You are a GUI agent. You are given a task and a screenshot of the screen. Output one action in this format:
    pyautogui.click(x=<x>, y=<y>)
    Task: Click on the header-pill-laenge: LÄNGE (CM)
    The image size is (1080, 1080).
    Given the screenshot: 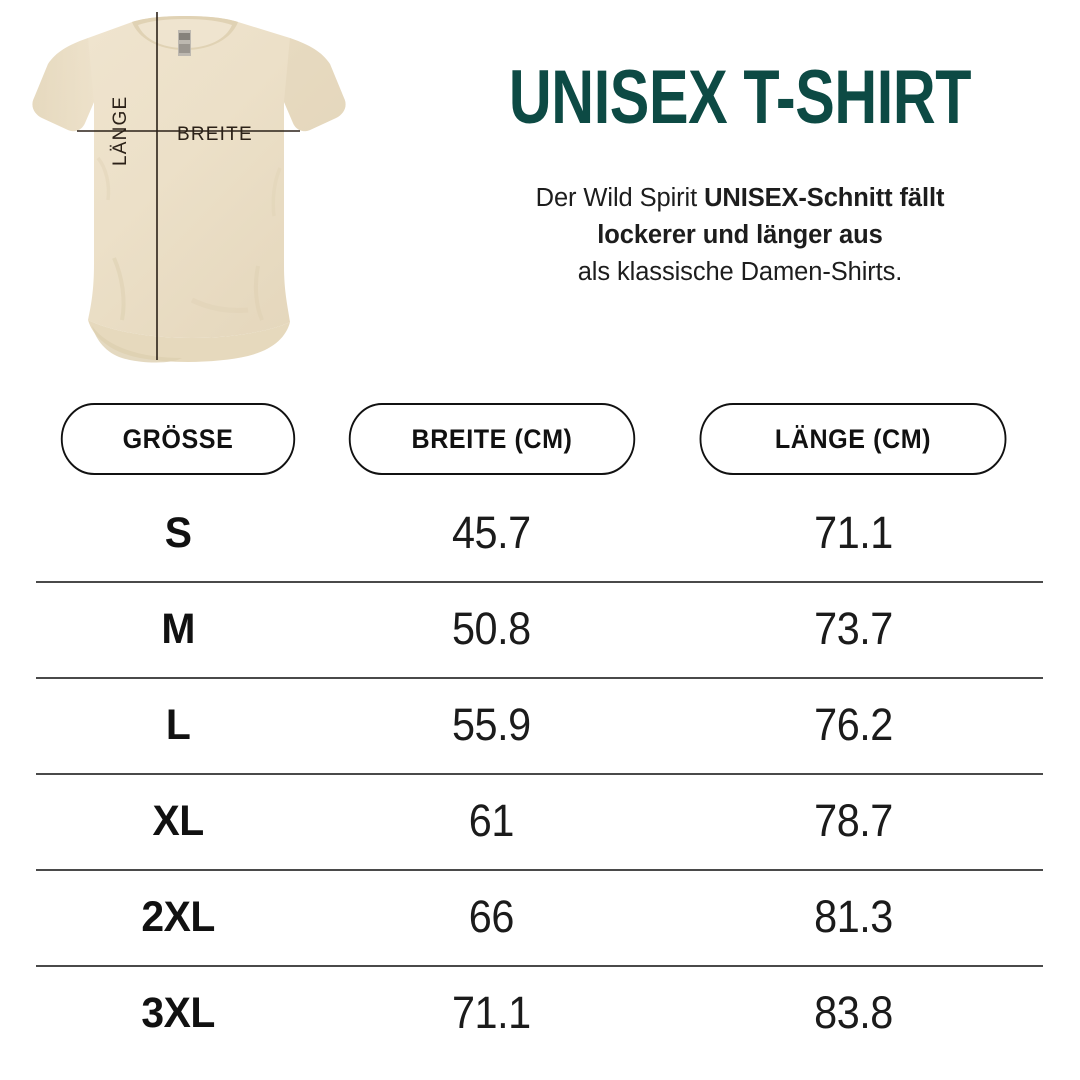 What is the action you would take?
    pyautogui.click(x=853, y=439)
    